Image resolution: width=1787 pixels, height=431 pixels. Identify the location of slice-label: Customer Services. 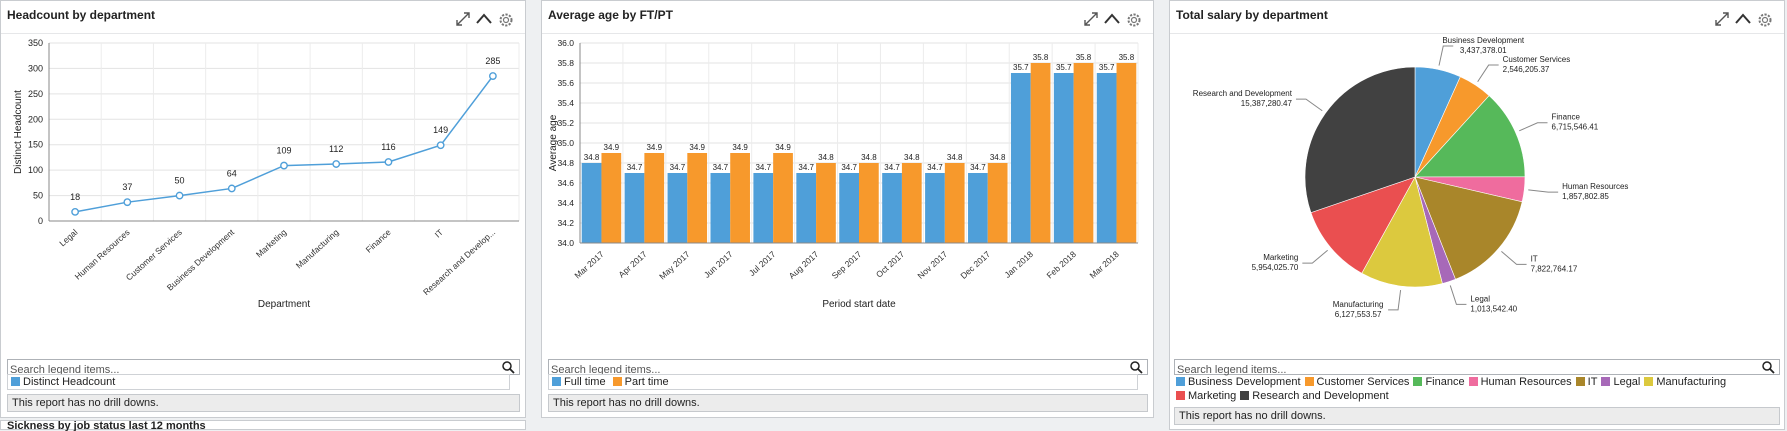
(1537, 59).